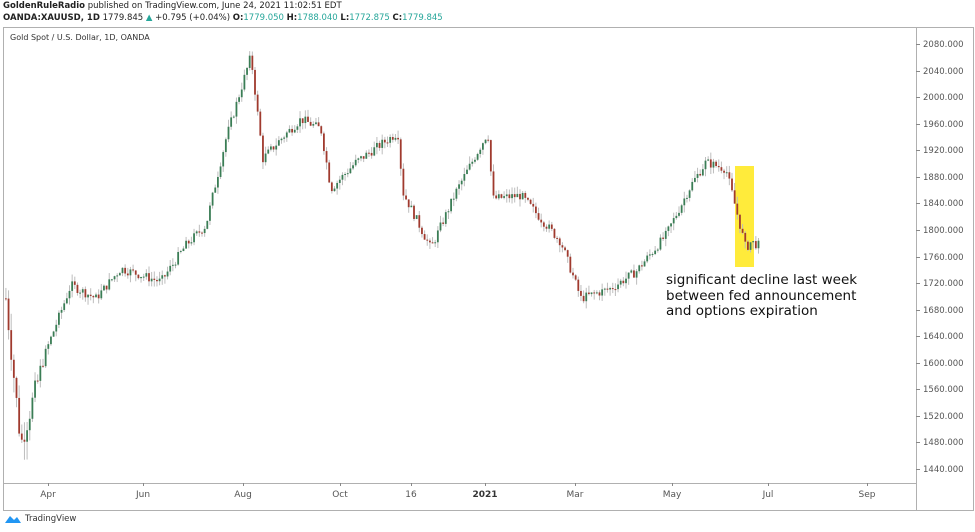 This screenshot has width=975, height=532. I want to click on last-price: 1779.845, so click(123, 18).